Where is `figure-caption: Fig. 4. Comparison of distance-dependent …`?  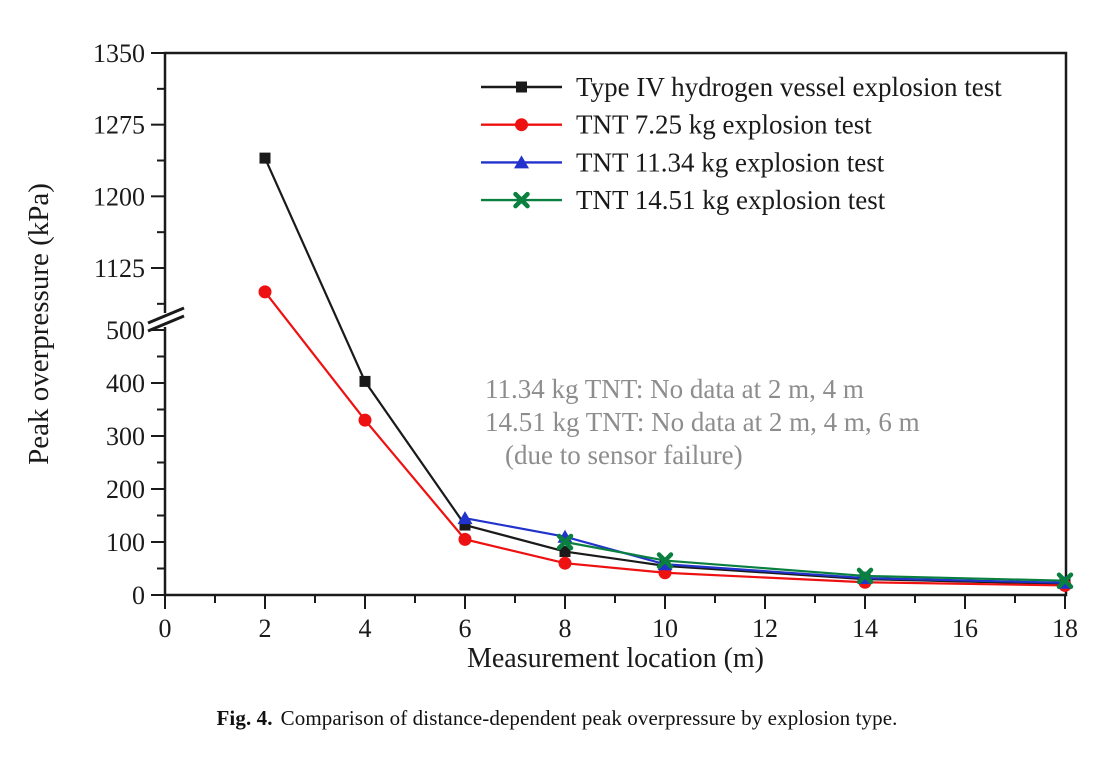
figure-caption: Fig. 4. Comparison of distance-dependent … is located at coordinates (557, 718).